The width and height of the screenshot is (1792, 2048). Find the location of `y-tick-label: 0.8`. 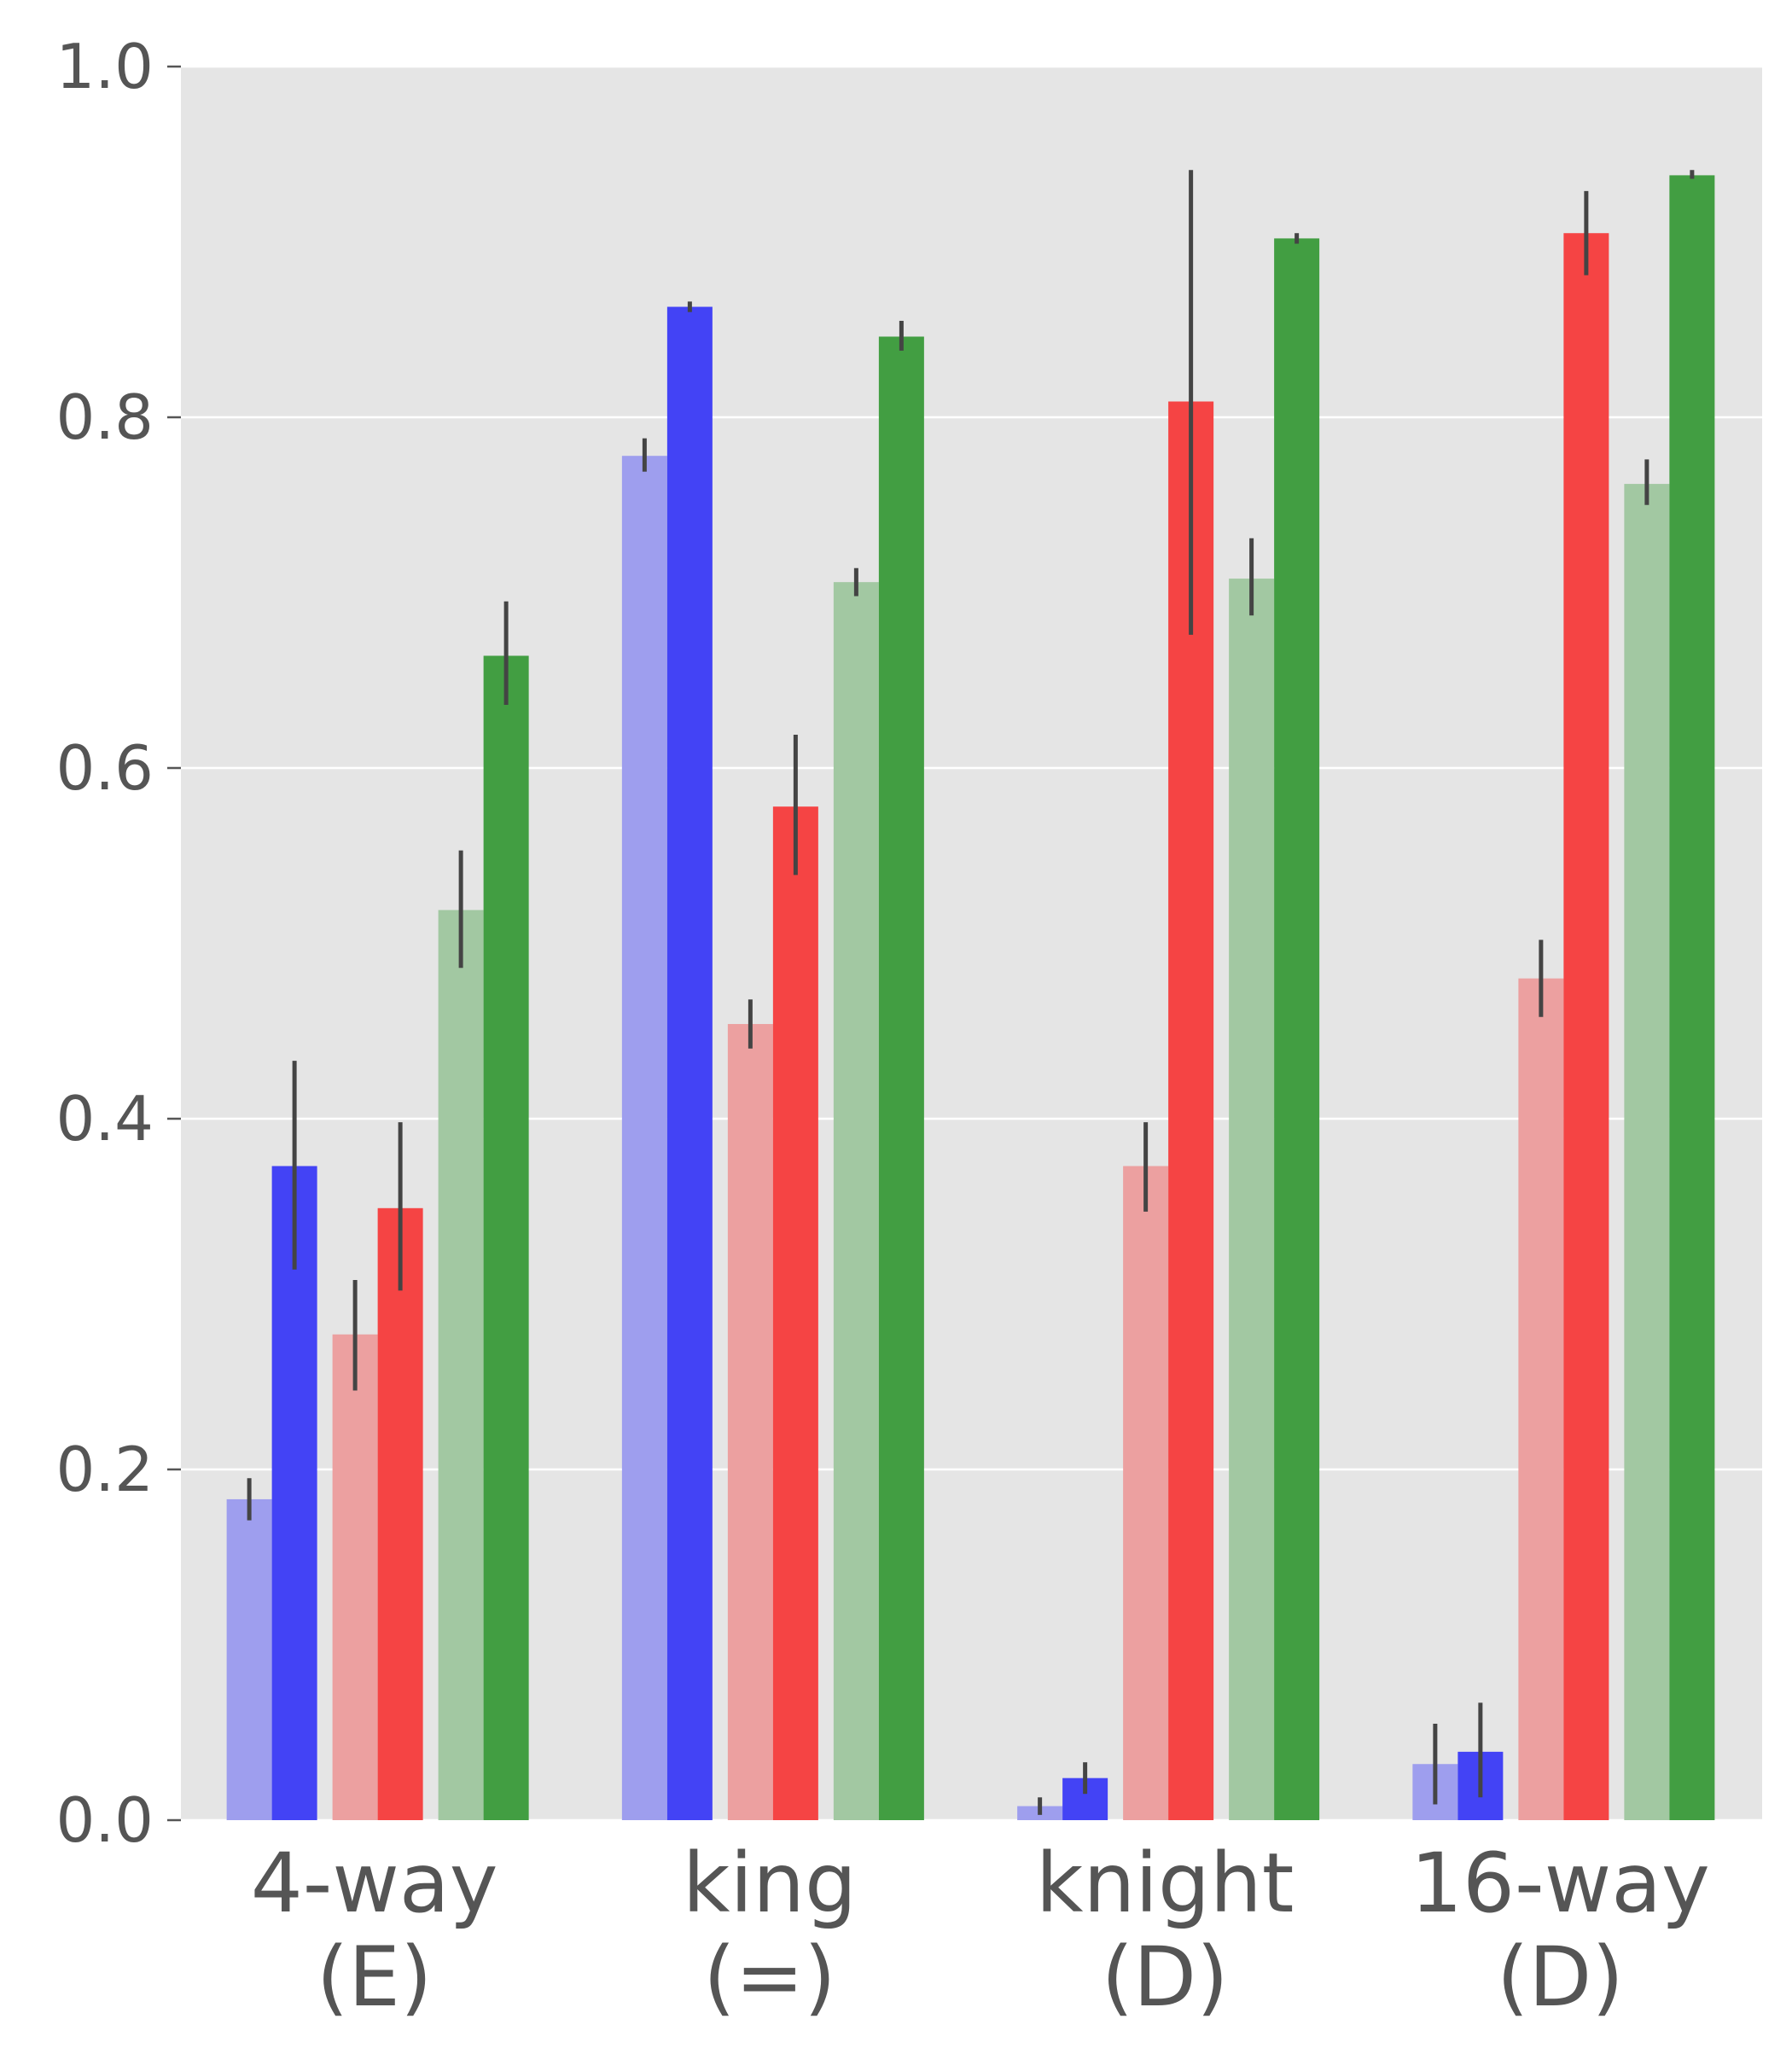

y-tick-label: 0.8 is located at coordinates (104, 417).